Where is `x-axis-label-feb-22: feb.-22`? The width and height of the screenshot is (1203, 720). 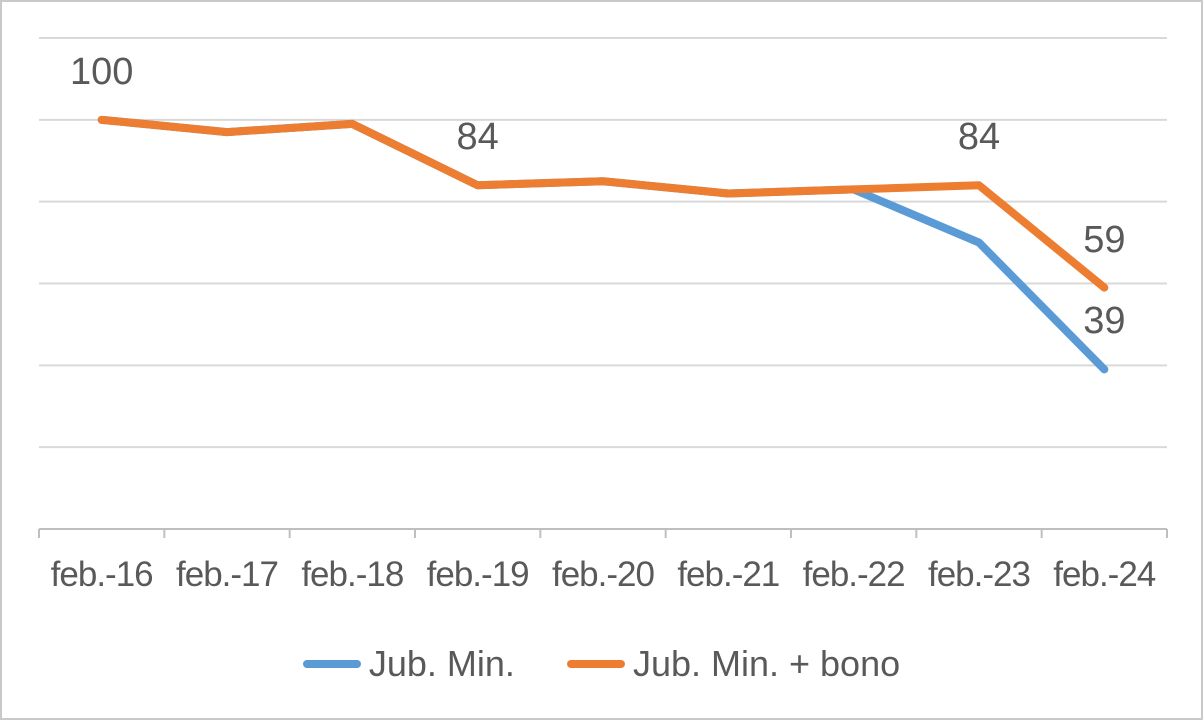 x-axis-label-feb-22: feb.-22 is located at coordinates (854, 574).